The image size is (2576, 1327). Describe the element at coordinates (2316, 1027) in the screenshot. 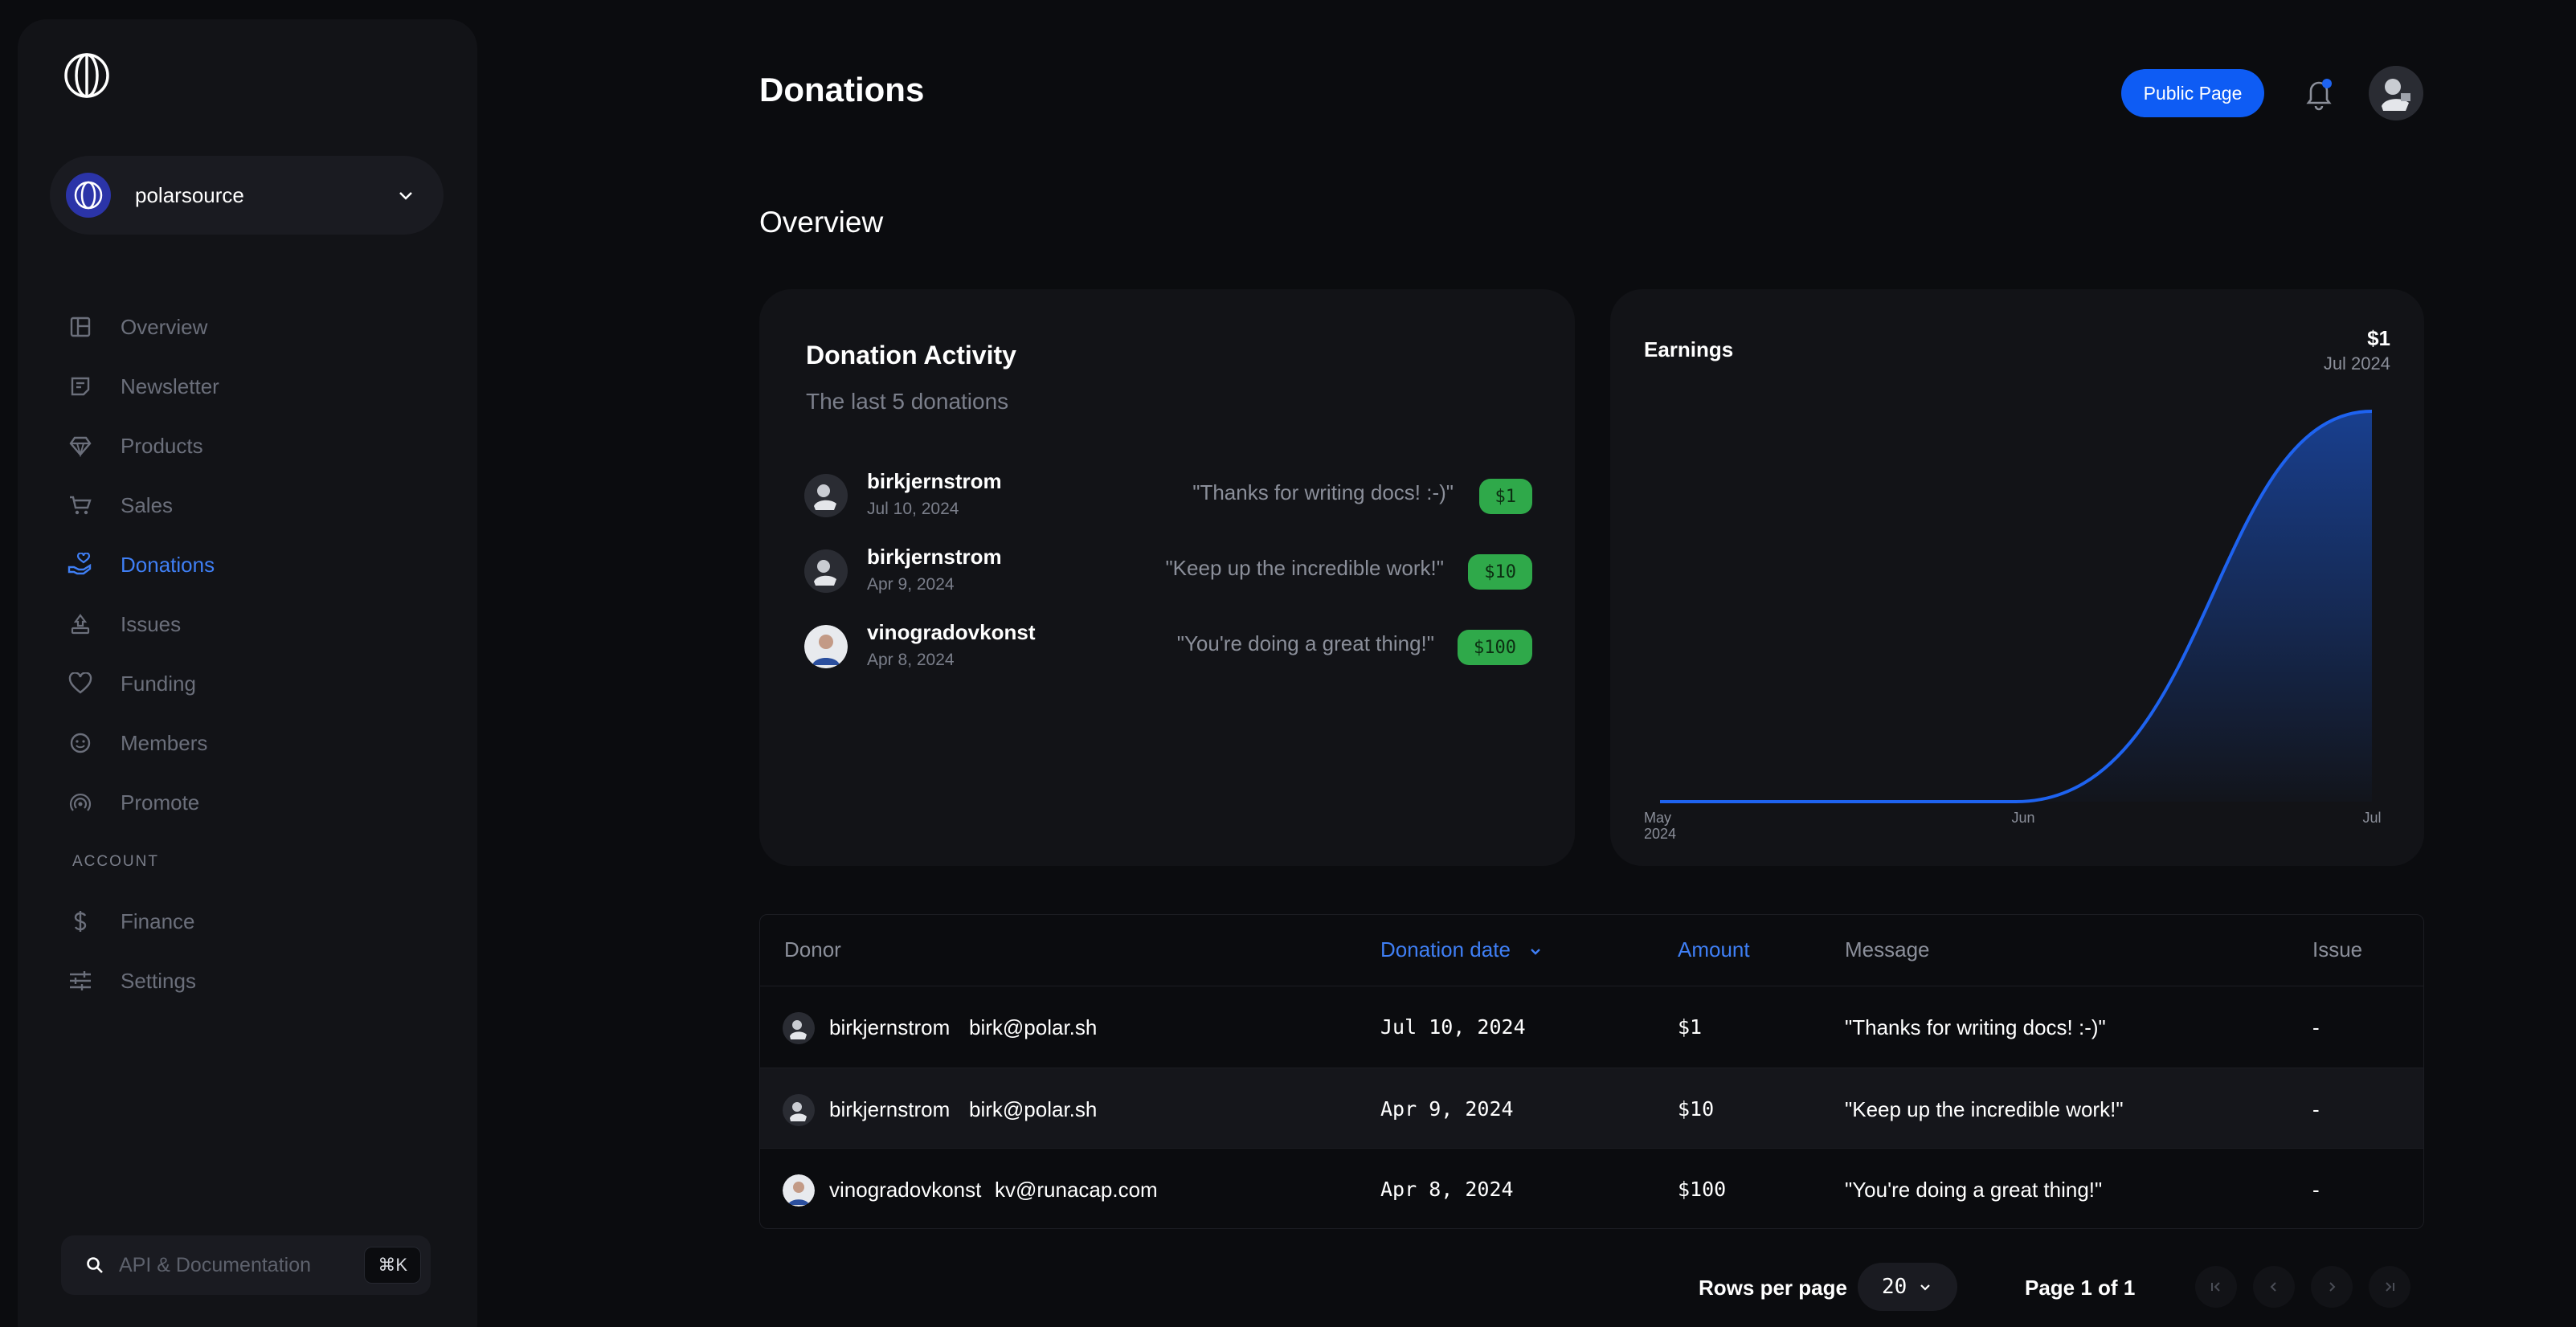

I see `donation-issue: -` at that location.